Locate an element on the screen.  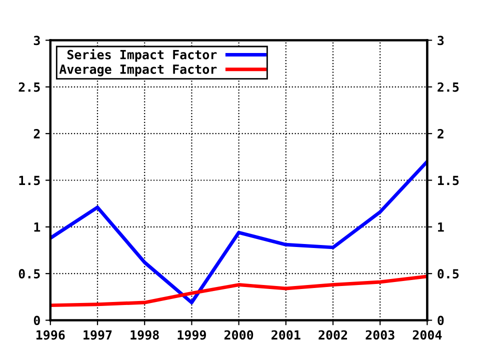
y2-tick-label: 2.5 is located at coordinates (448, 87).